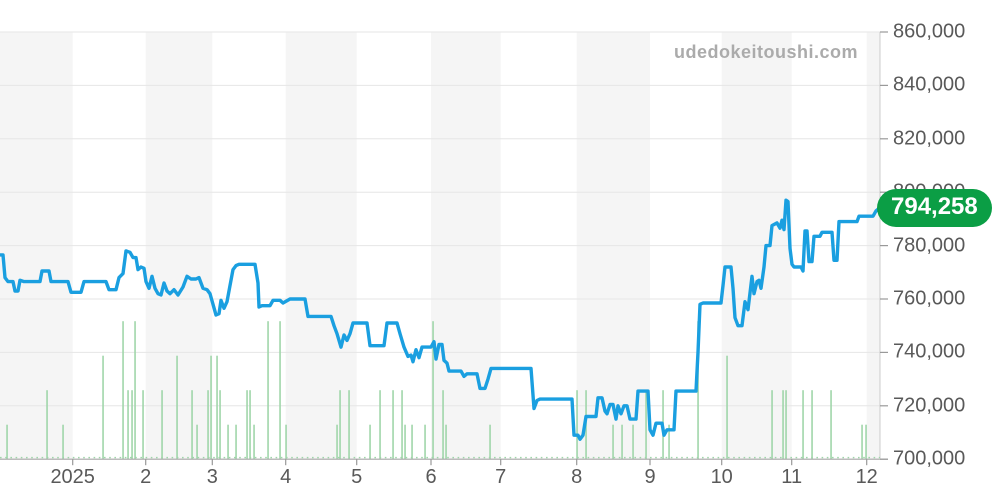 This screenshot has height=500, width=1000. I want to click on x-axis-label: 9, so click(650, 477).